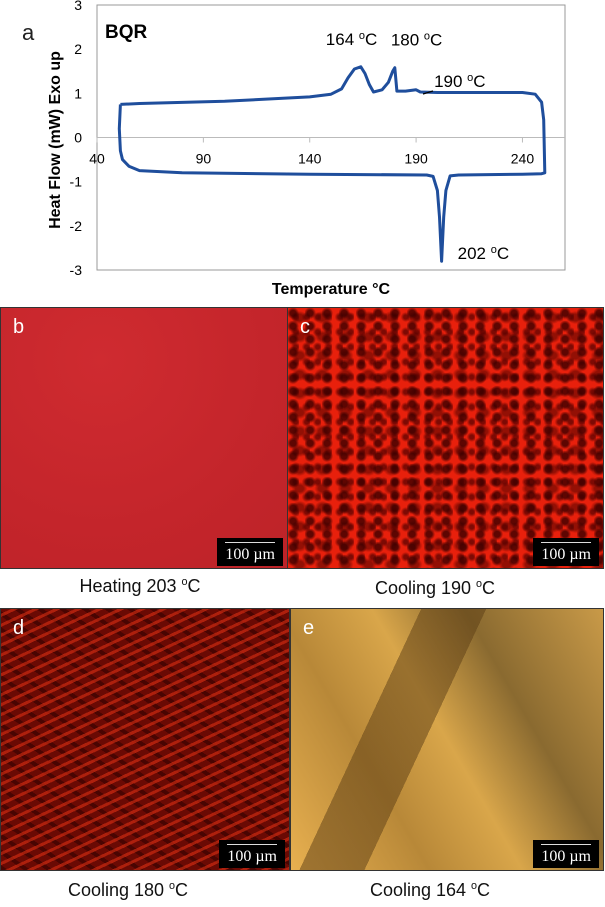 Image resolution: width=605 pixels, height=907 pixels. I want to click on caption-e: Cooling 164 oC, so click(430, 890).